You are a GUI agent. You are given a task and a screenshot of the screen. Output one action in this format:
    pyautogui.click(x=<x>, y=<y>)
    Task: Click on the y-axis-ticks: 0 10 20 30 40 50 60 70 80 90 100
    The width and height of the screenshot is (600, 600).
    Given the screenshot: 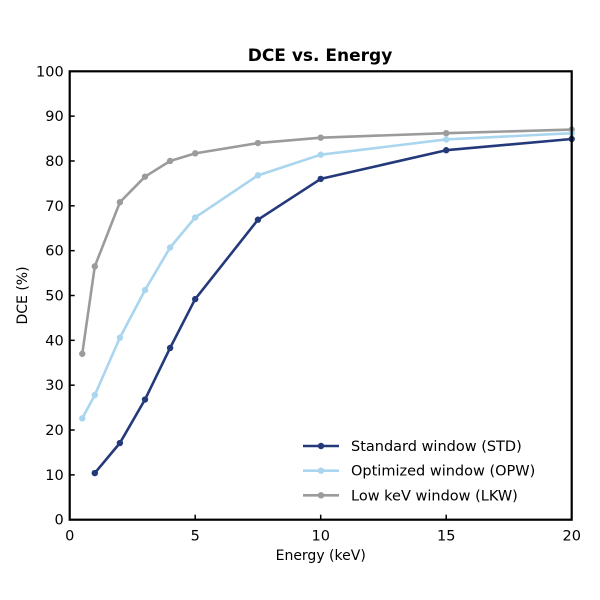 What is the action you would take?
    pyautogui.click(x=55, y=296)
    